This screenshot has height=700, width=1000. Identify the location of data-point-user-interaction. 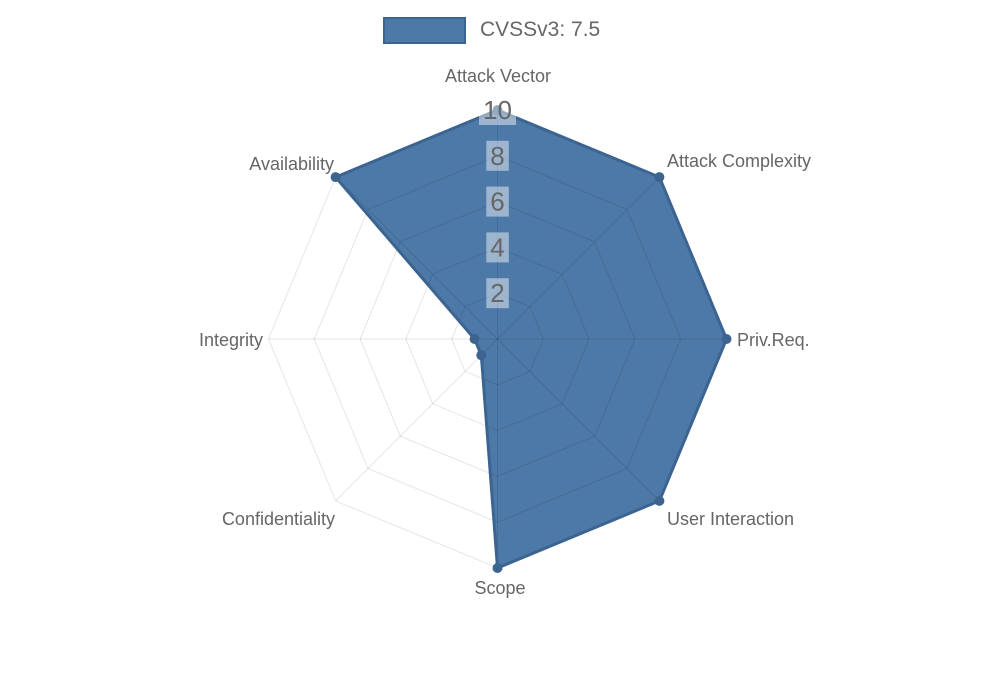
(659, 500).